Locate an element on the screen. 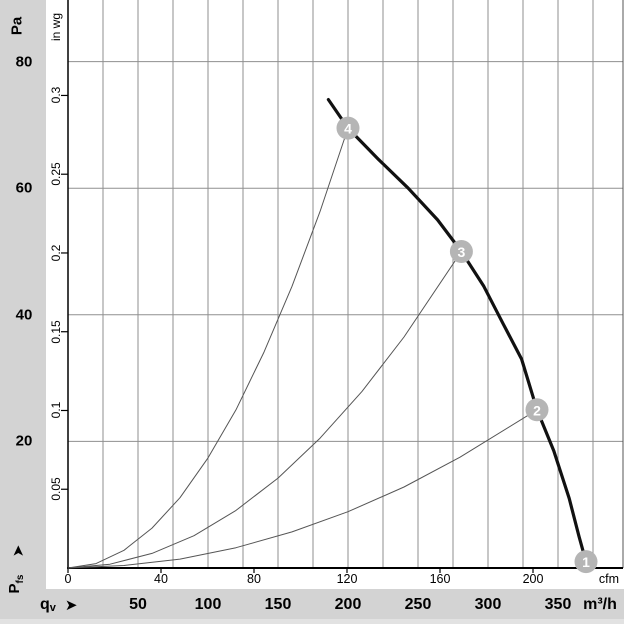  cfm-tick-label: 40 is located at coordinates (161, 579).